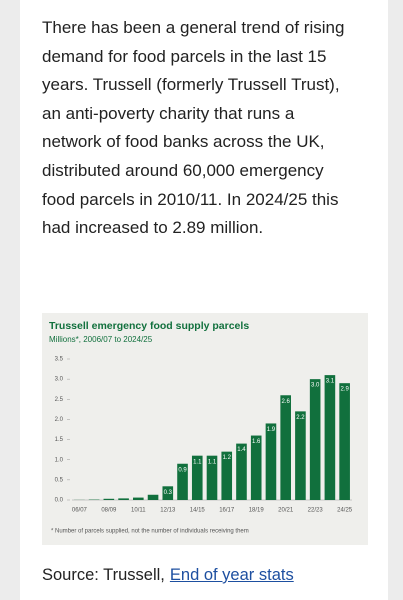 Image resolution: width=403 pixels, height=600 pixels. What do you see at coordinates (184, 56) in the screenshot?
I see `text-line: demand for food parcels in the last 15` at bounding box center [184, 56].